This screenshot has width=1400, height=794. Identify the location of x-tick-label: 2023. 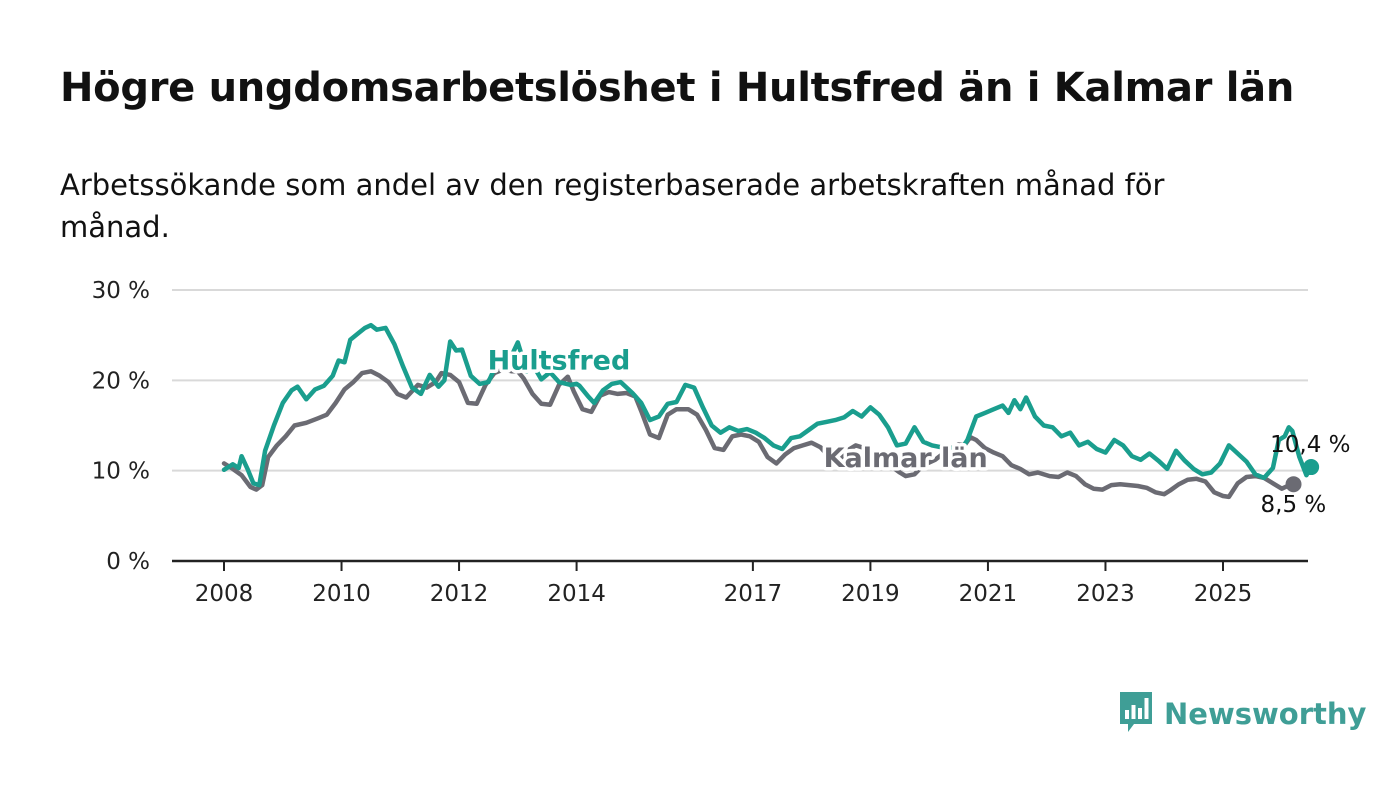
(1105, 594).